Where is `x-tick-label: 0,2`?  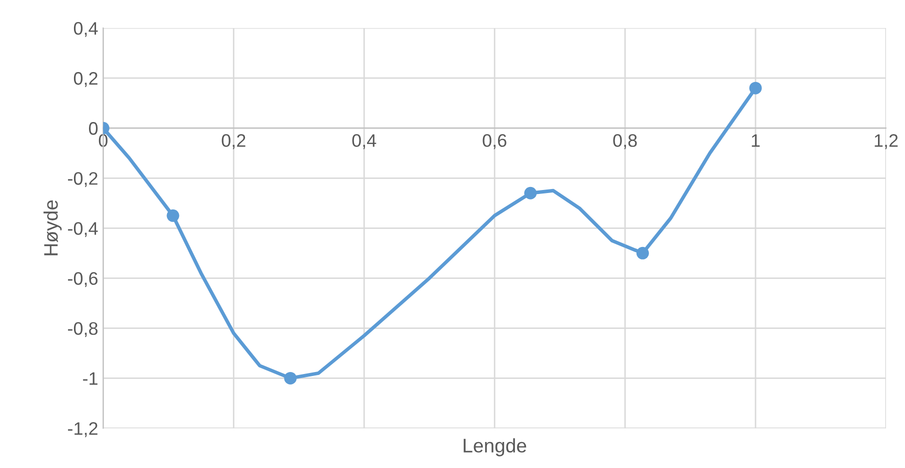 x-tick-label: 0,2 is located at coordinates (234, 142).